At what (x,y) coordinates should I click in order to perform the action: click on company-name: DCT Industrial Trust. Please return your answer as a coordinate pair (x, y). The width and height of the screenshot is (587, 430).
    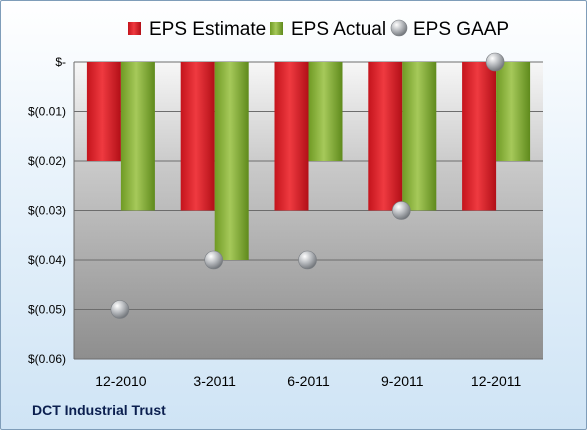
    Looking at the image, I should click on (99, 410).